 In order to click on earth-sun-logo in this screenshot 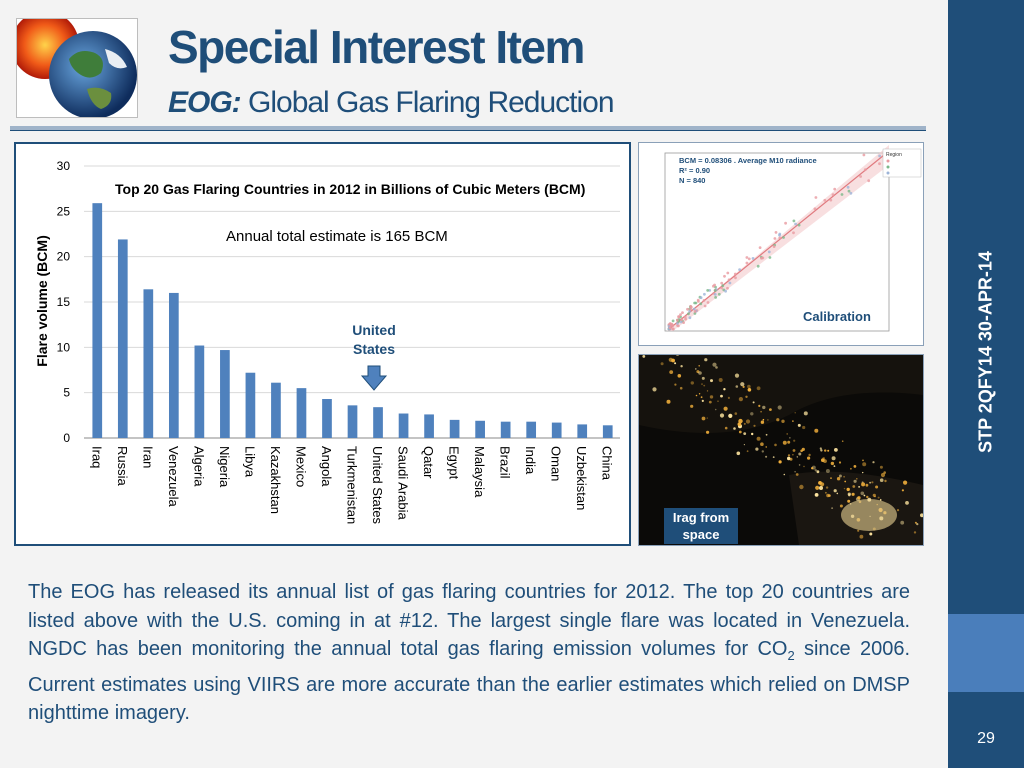, I will do `click(77, 68)`.